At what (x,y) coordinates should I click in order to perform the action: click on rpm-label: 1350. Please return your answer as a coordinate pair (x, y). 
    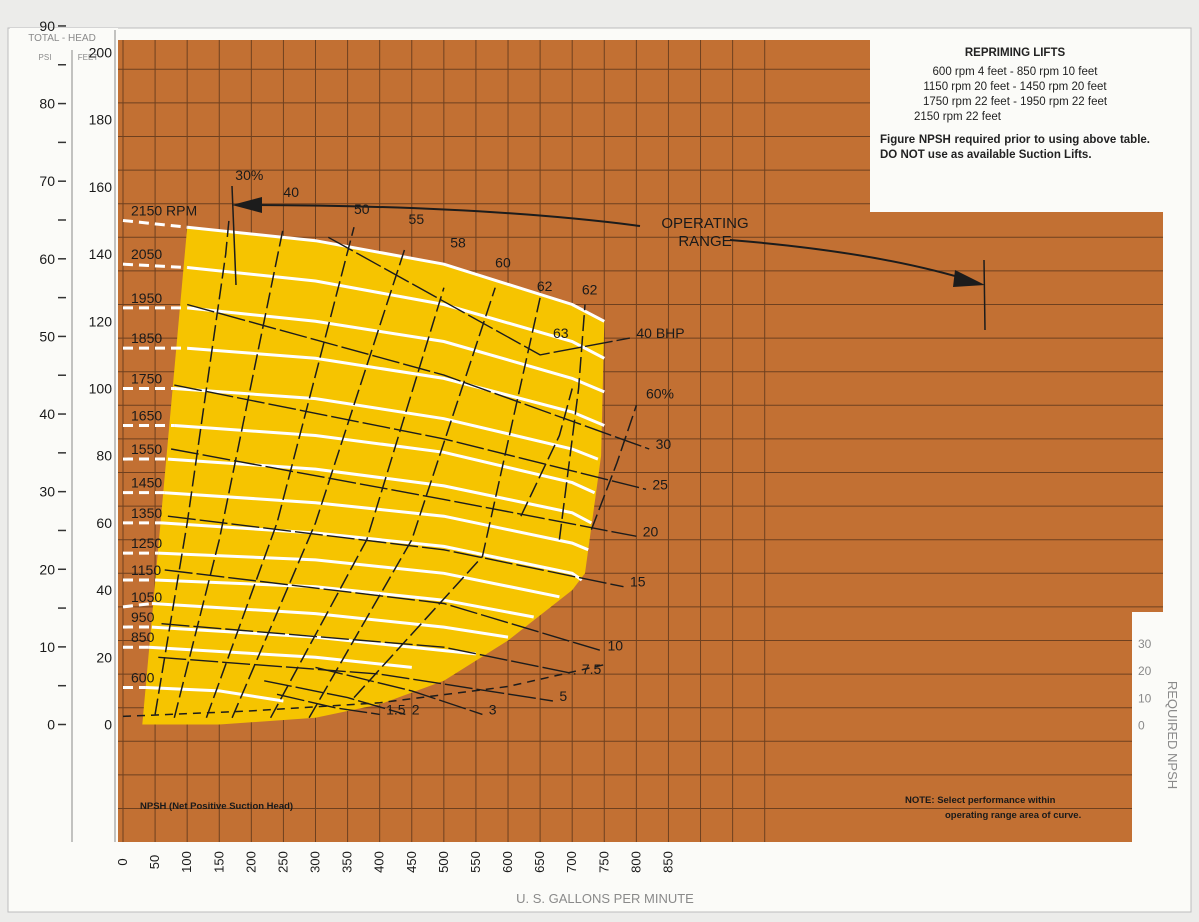
    Looking at the image, I should click on (146, 513).